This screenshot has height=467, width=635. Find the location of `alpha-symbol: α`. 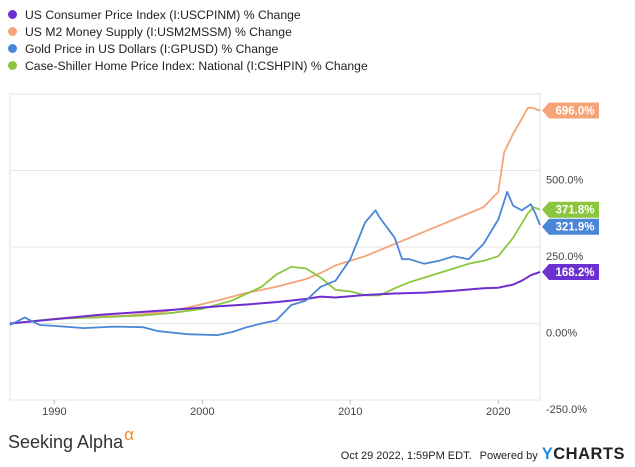

alpha-symbol: α is located at coordinates (129, 434).